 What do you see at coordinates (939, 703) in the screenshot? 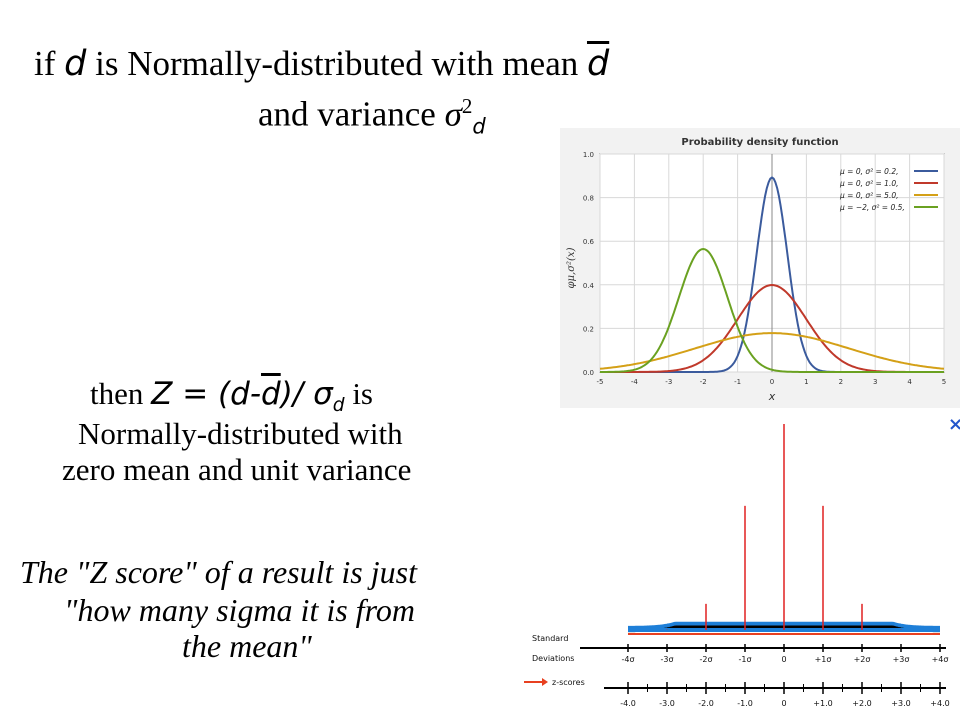
I see `zscore-tick-label: +4.0` at bounding box center [939, 703].